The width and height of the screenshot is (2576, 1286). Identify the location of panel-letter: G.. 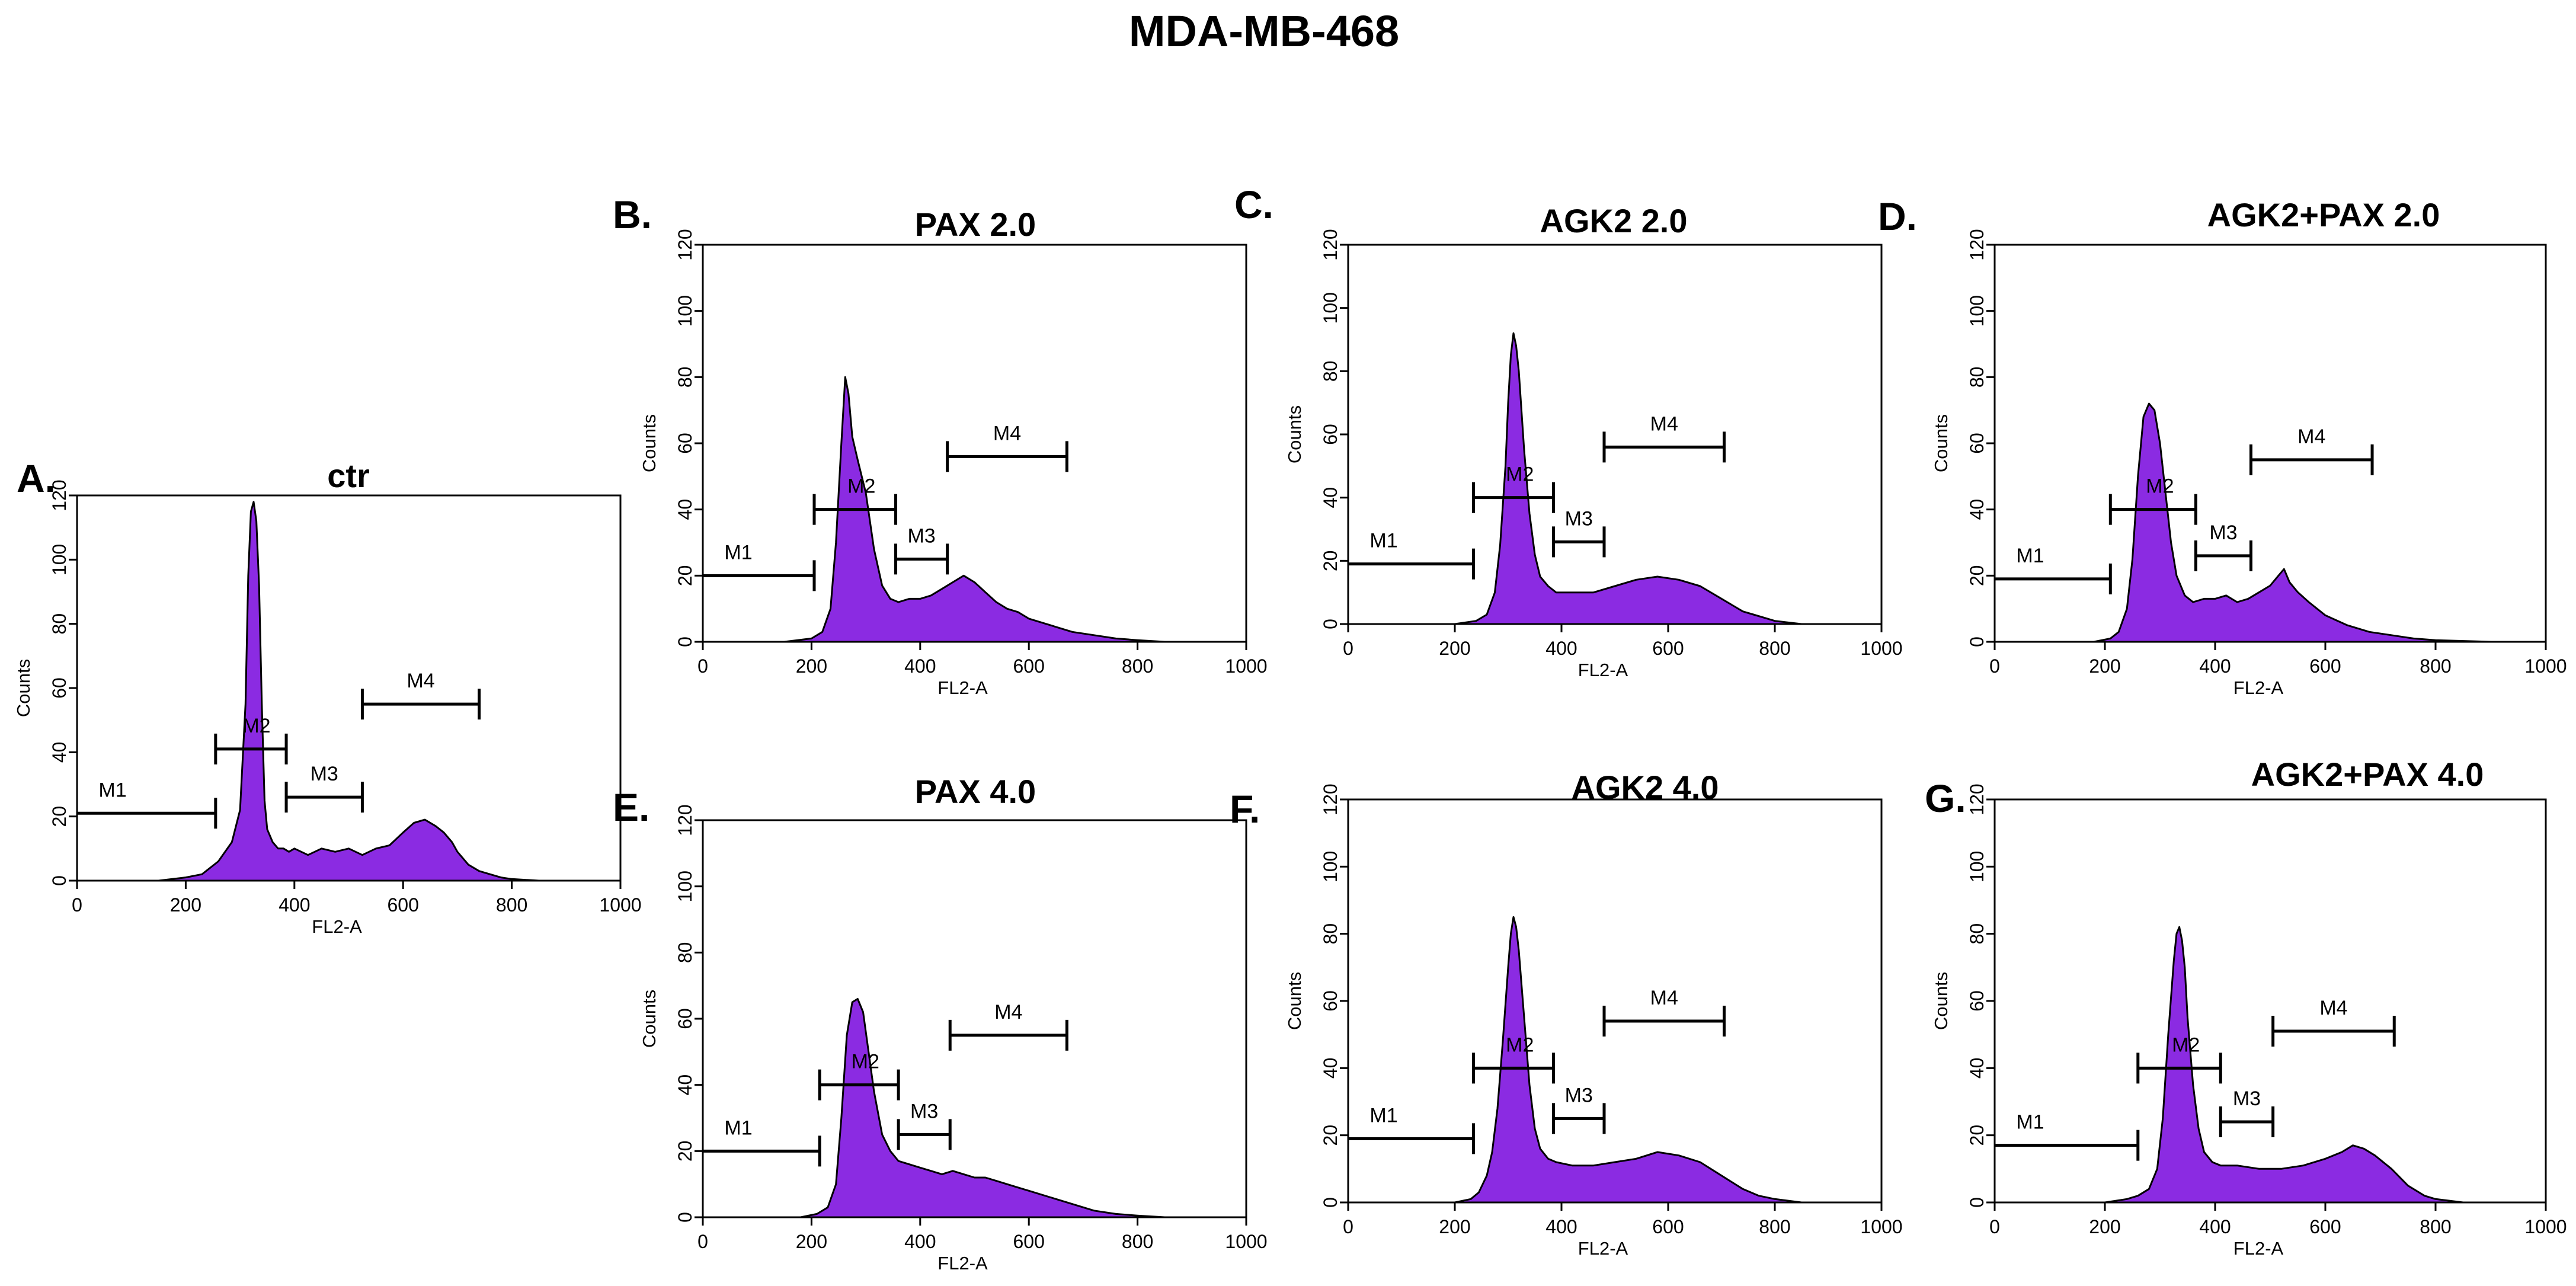
(1945, 798).